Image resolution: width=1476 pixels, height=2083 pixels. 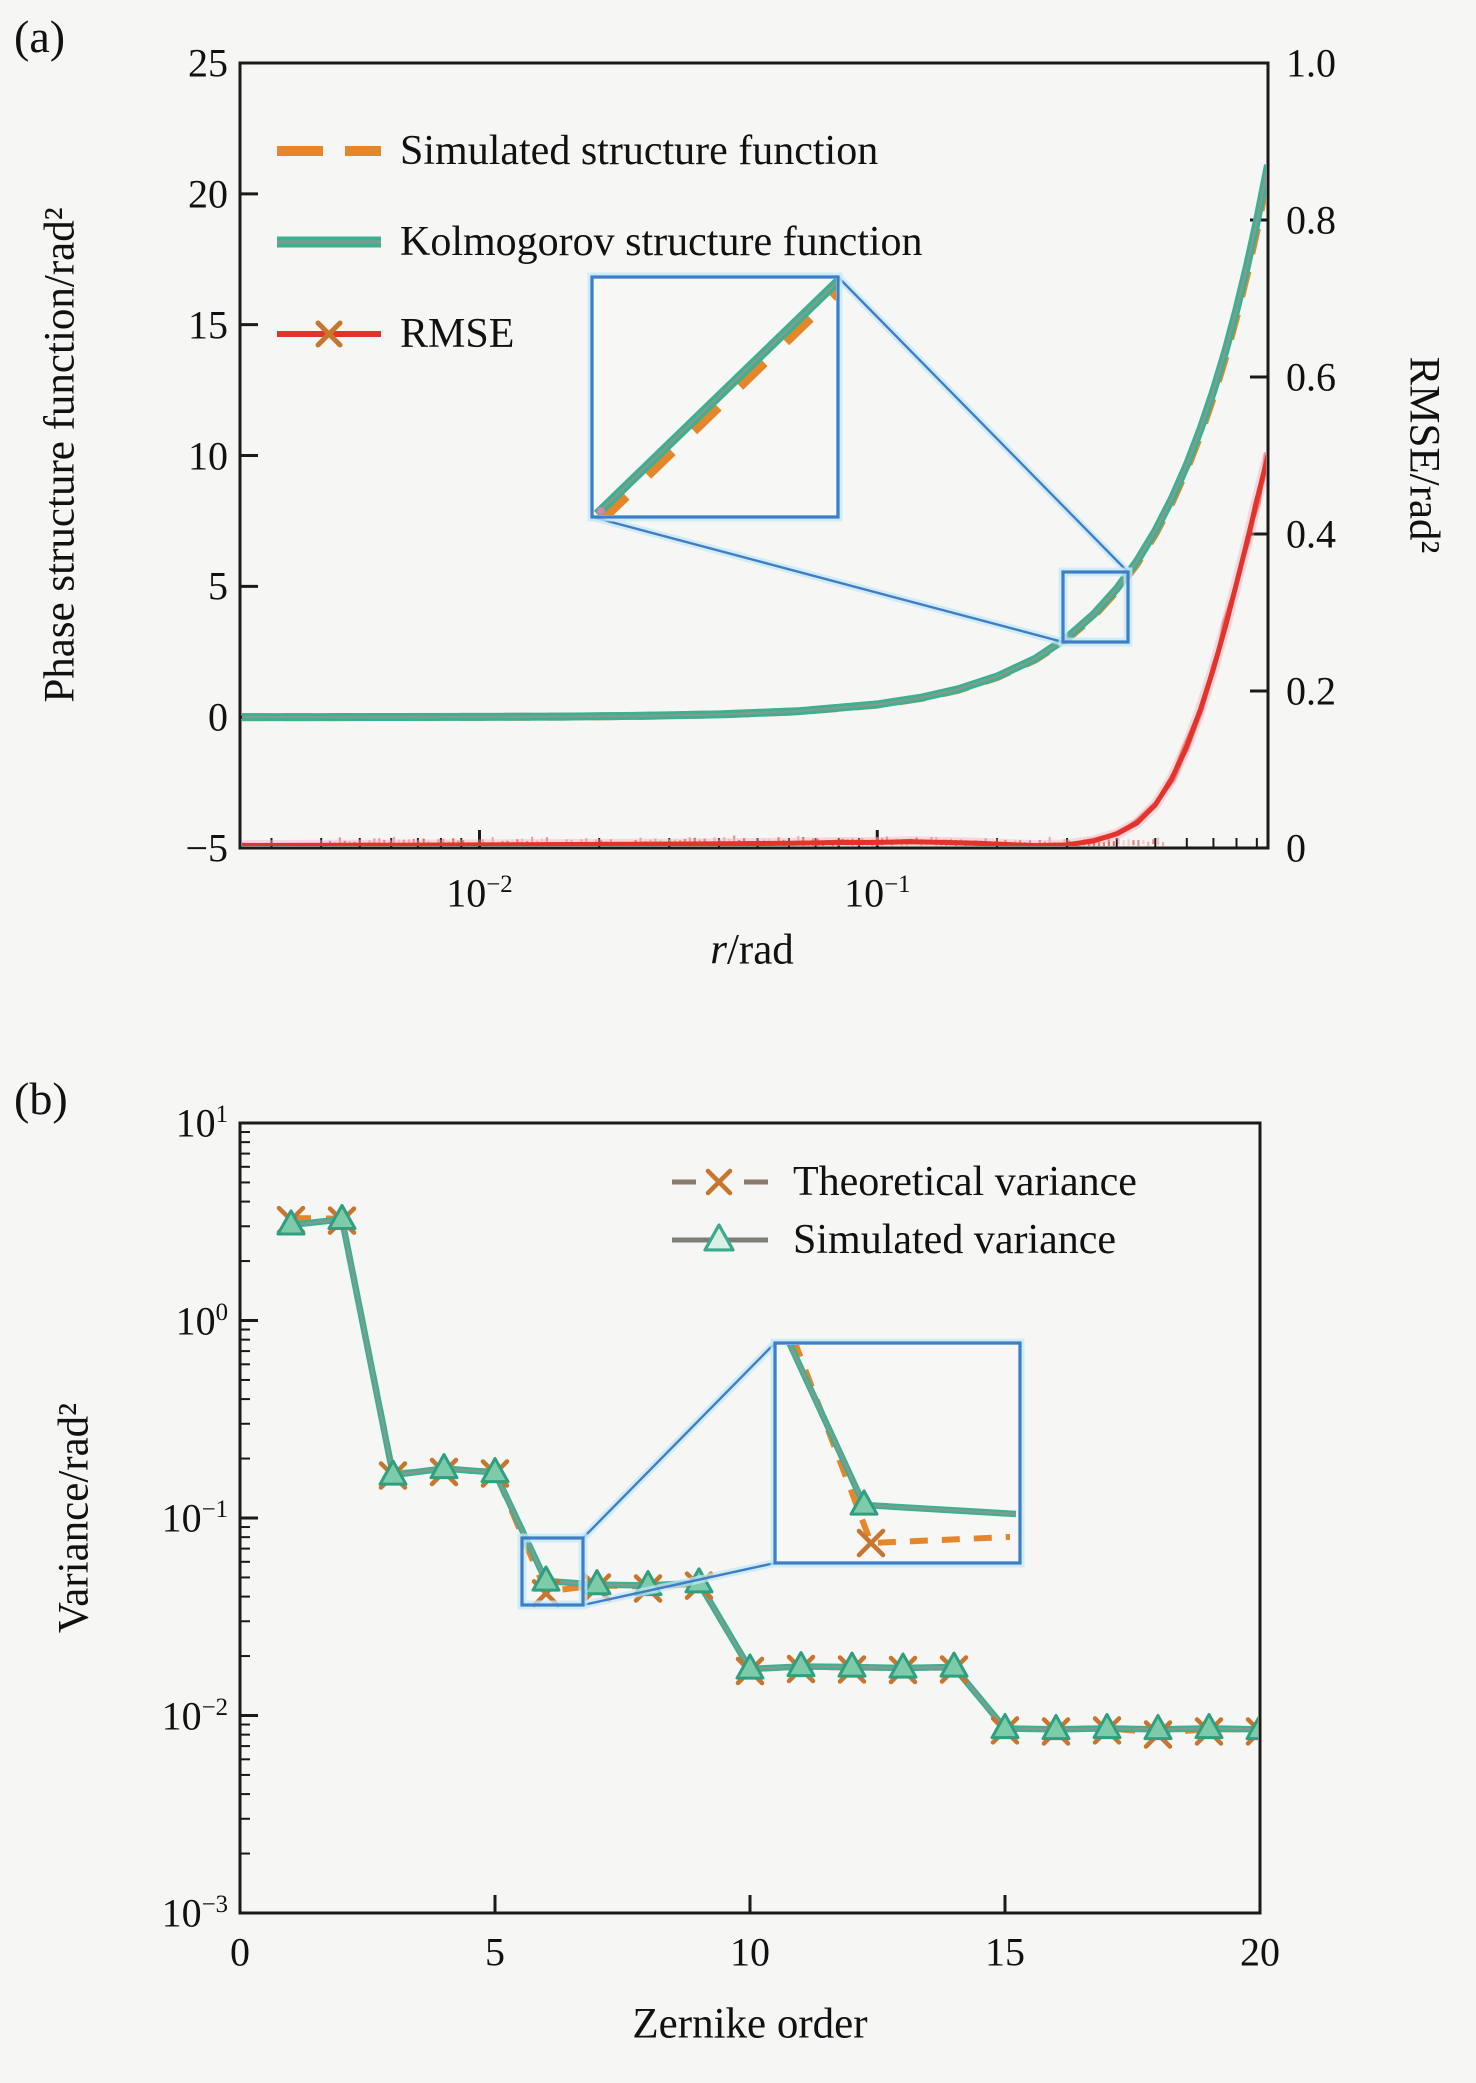 What do you see at coordinates (718, 950) in the screenshot?
I see `panel-a-xlabel-symbol: r` at bounding box center [718, 950].